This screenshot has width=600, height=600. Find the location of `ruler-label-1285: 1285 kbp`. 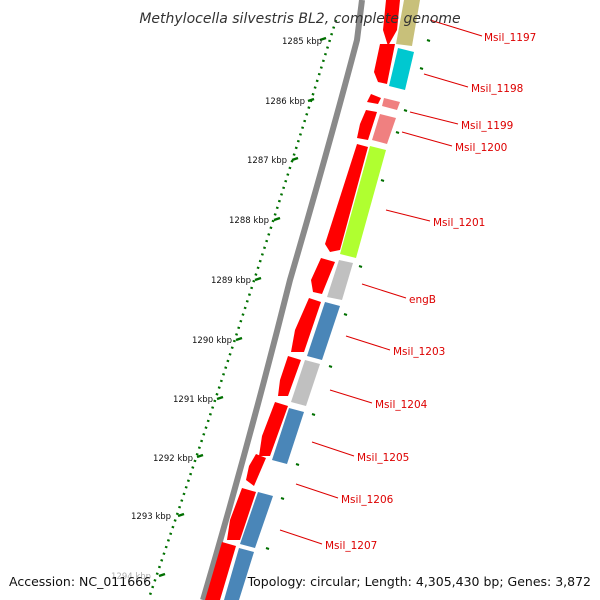

ruler-label-1285: 1285 kbp is located at coordinates (302, 42).